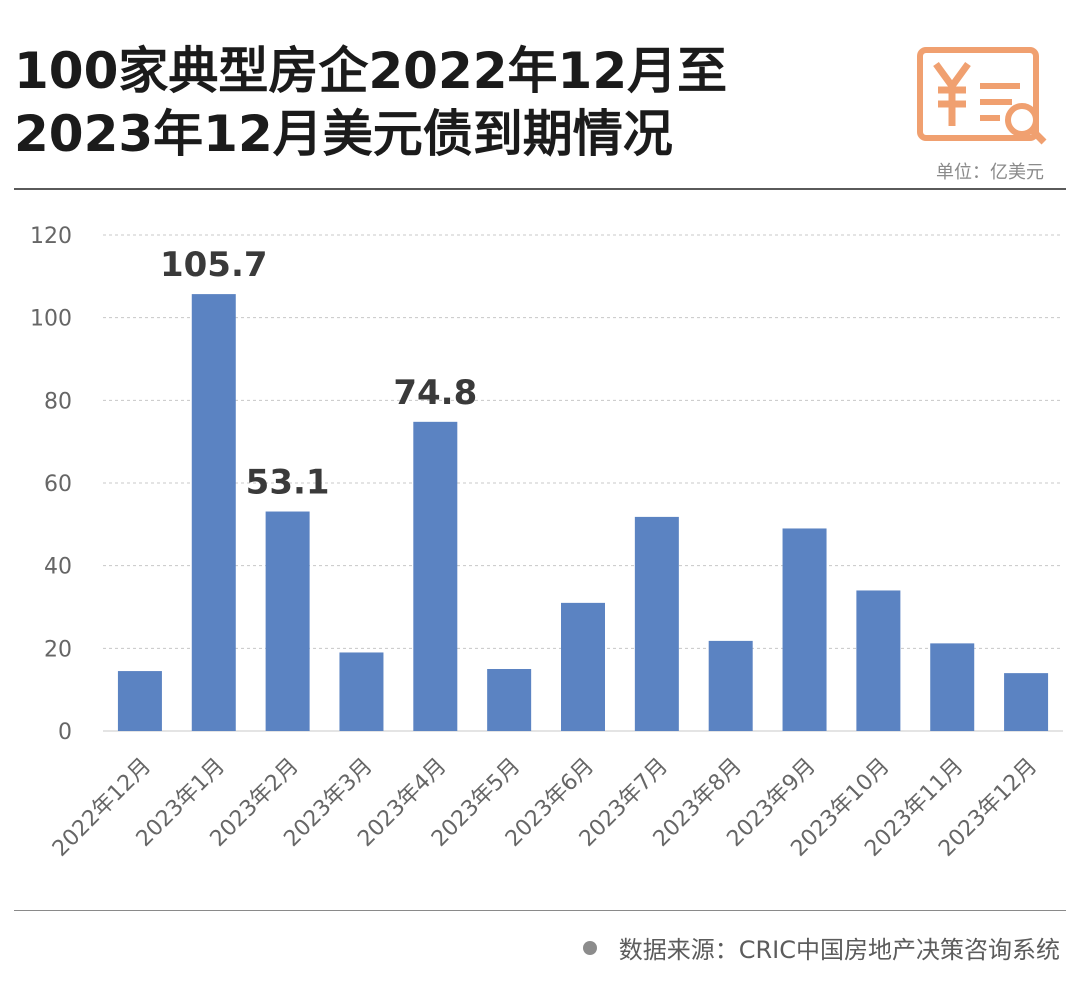 This screenshot has height=996, width=1080. Describe the element at coordinates (540, 189) in the screenshot. I see `title-divider` at that location.